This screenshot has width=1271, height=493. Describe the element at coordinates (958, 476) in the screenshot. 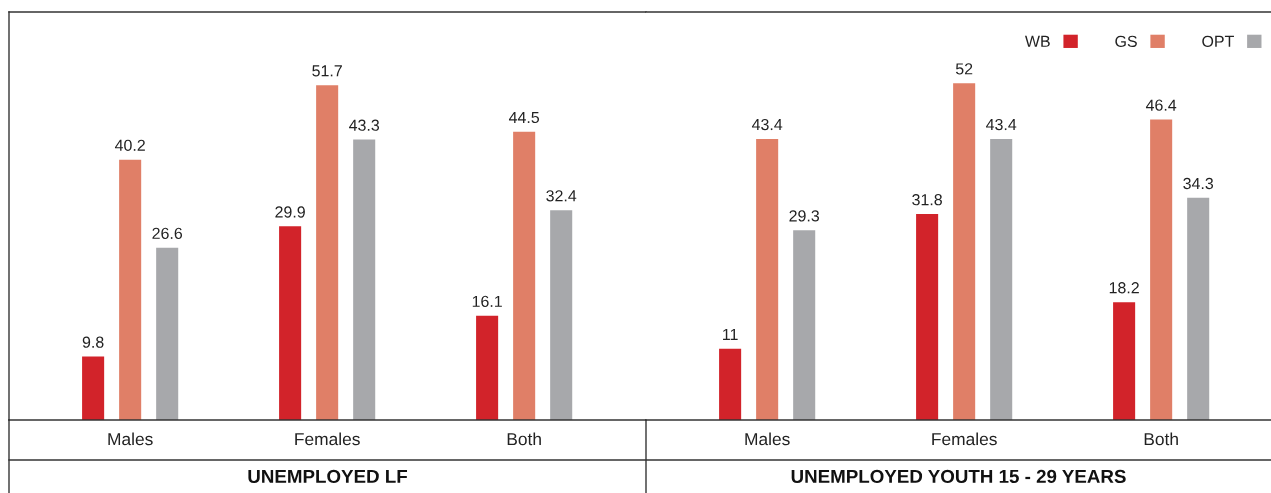

I see `x-axis-title: UNEMPLOYED YOUTH 15 - 29 YEARS` at that location.